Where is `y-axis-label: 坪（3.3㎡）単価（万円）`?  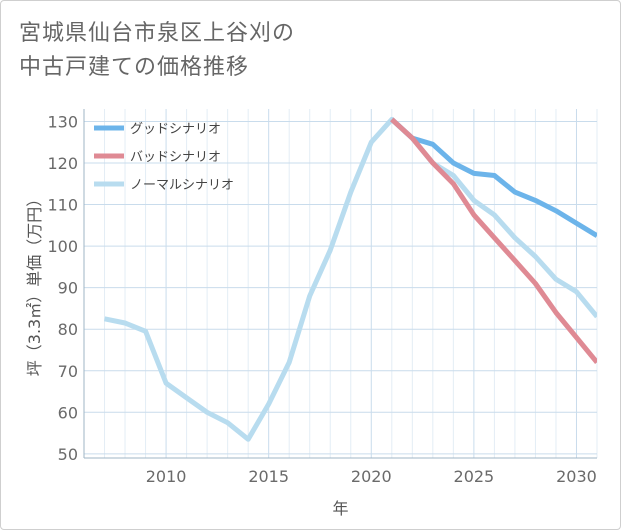
y-axis-label: 坪（3.3㎡）単価（万円） is located at coordinates (34, 283).